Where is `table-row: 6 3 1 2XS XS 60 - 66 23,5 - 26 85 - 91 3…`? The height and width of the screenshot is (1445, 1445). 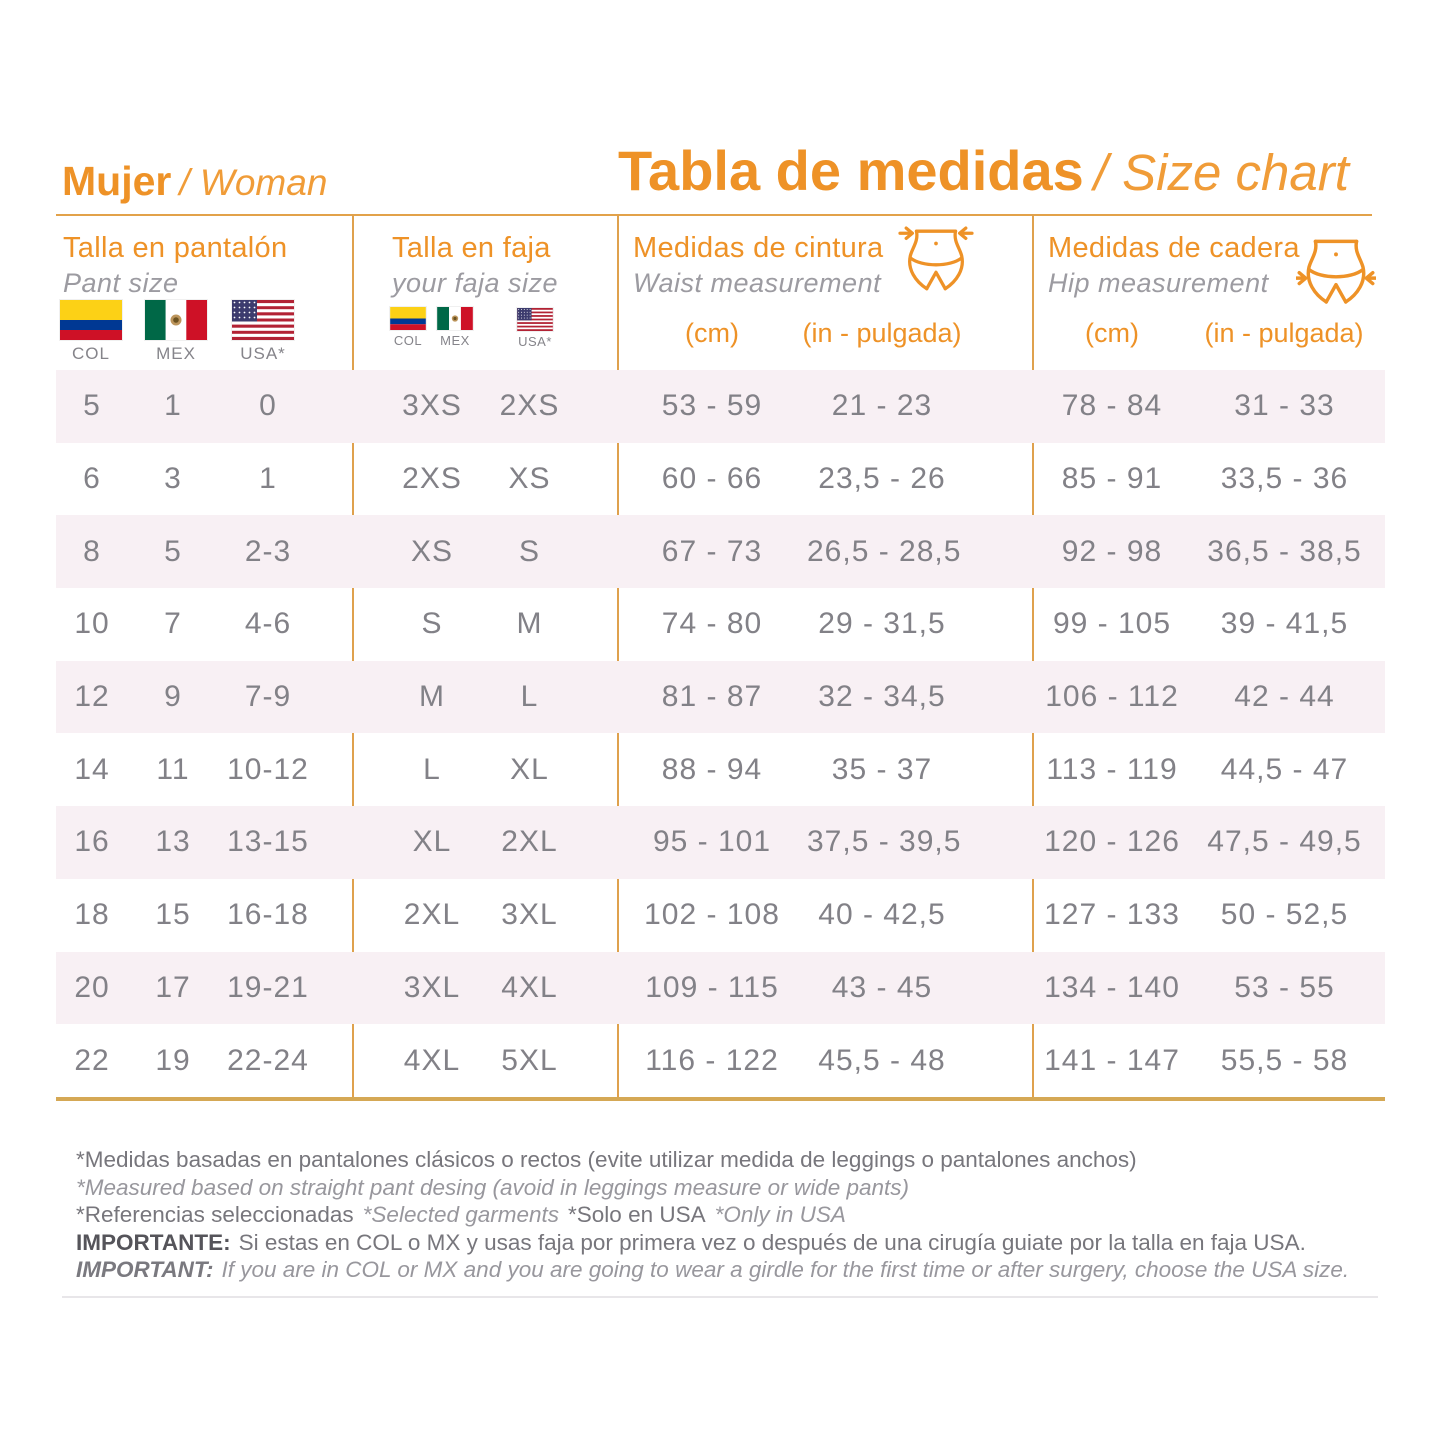 table-row: 6 3 1 2XS XS 60 - 66 23,5 - 26 85 - 91 3… is located at coordinates (720, 479).